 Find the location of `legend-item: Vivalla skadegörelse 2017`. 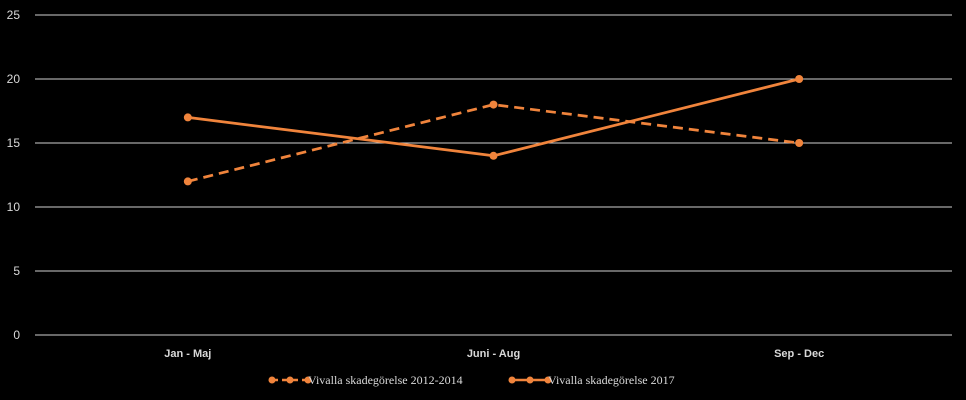

legend-item: Vivalla skadegörelse 2017 is located at coordinates (591, 380).